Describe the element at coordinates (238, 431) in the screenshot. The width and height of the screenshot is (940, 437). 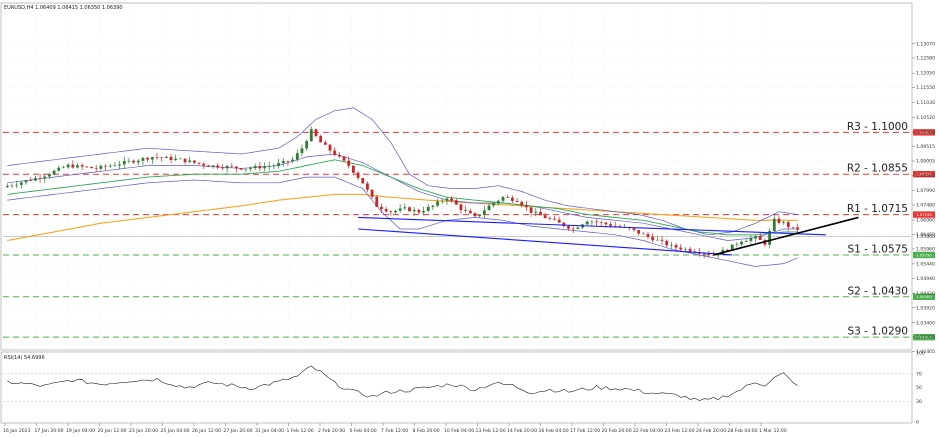
I see `time-tick-label: 27 Jan 20:00` at that location.